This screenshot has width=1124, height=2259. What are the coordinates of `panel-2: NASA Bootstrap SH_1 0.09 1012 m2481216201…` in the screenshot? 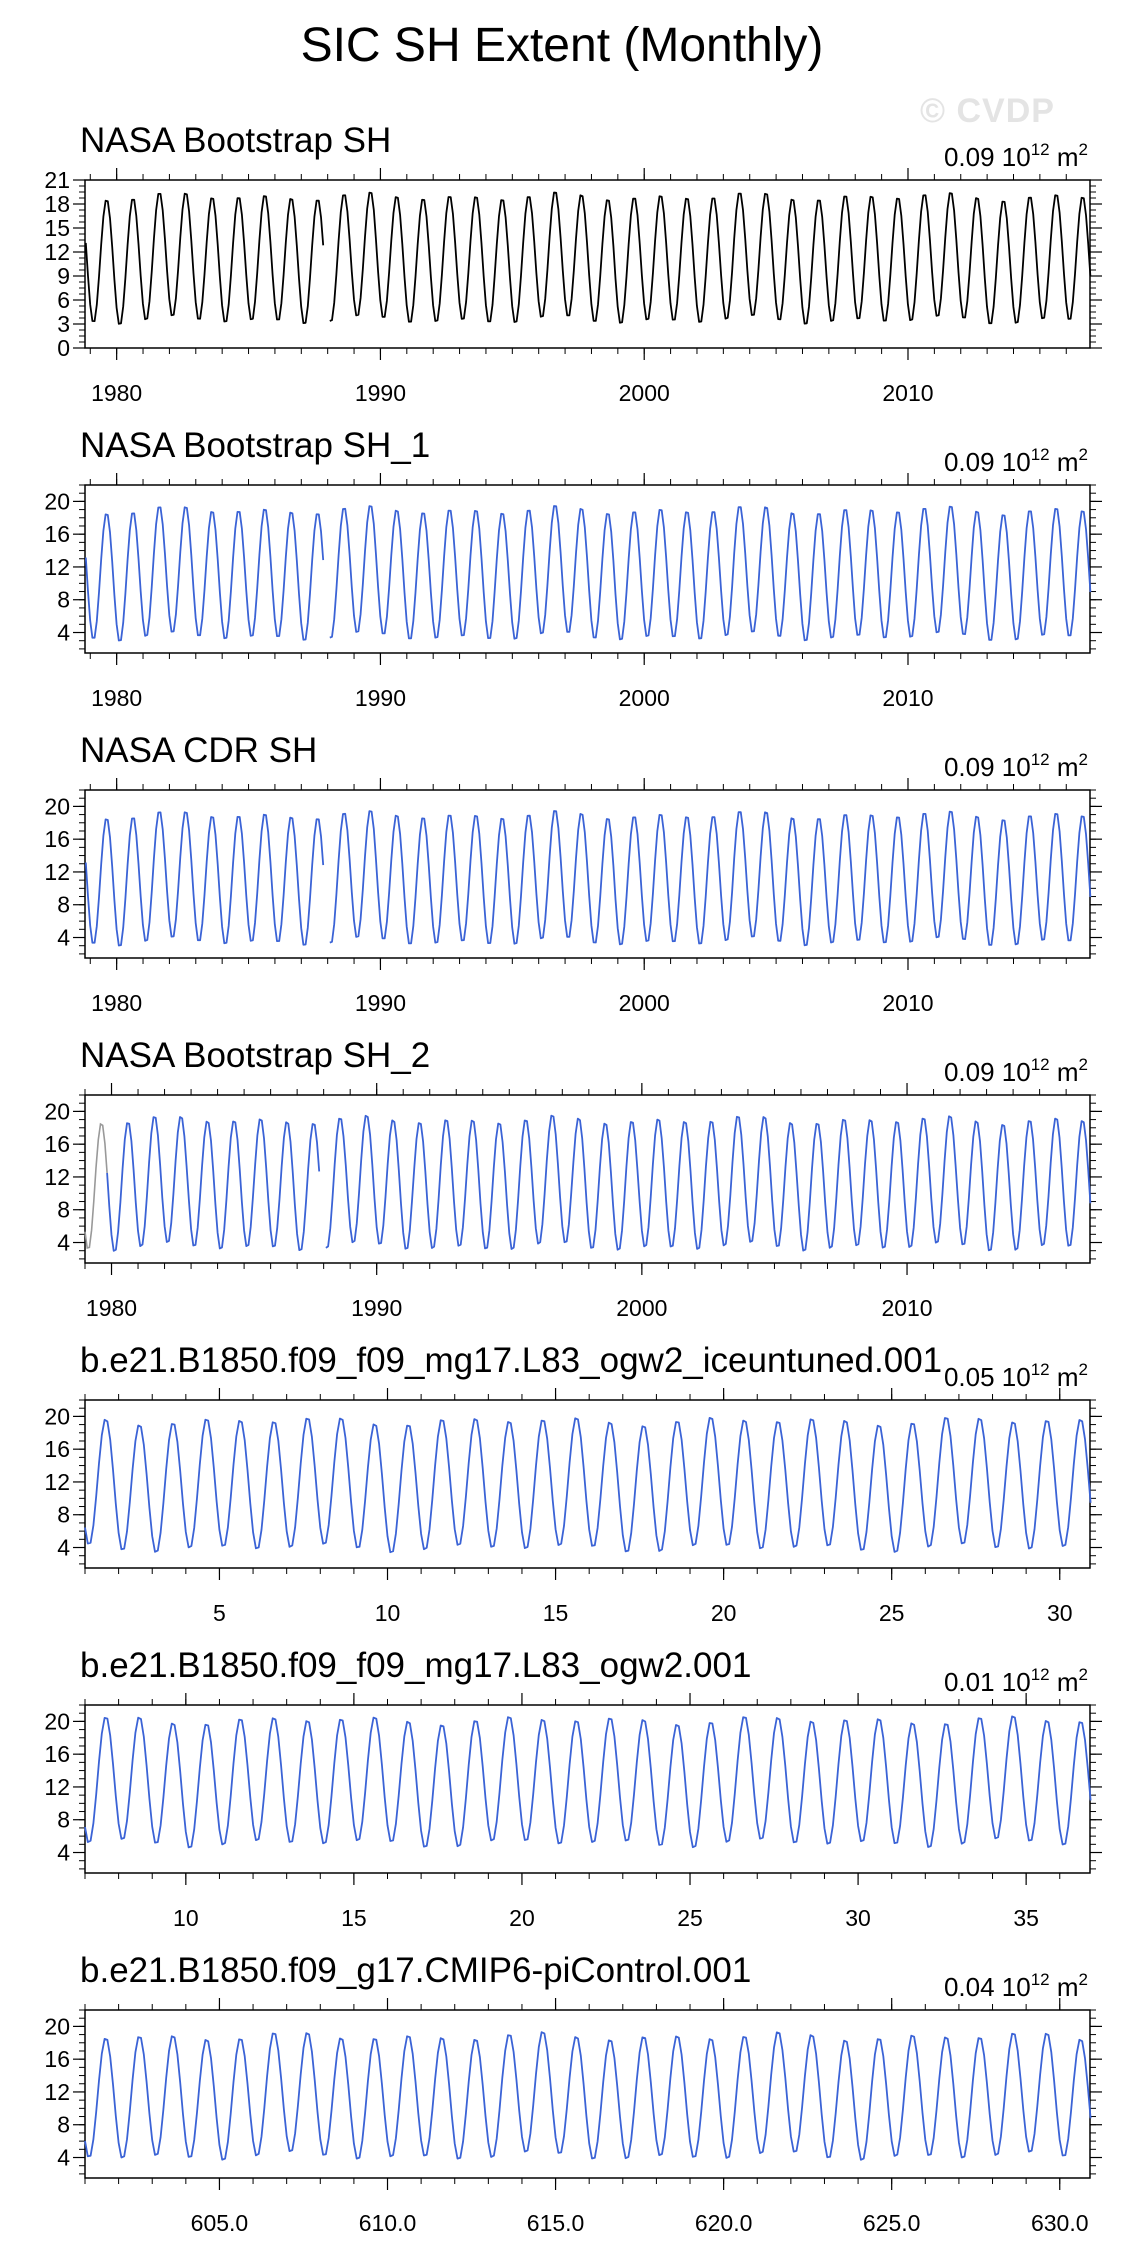 It's located at (573, 568).